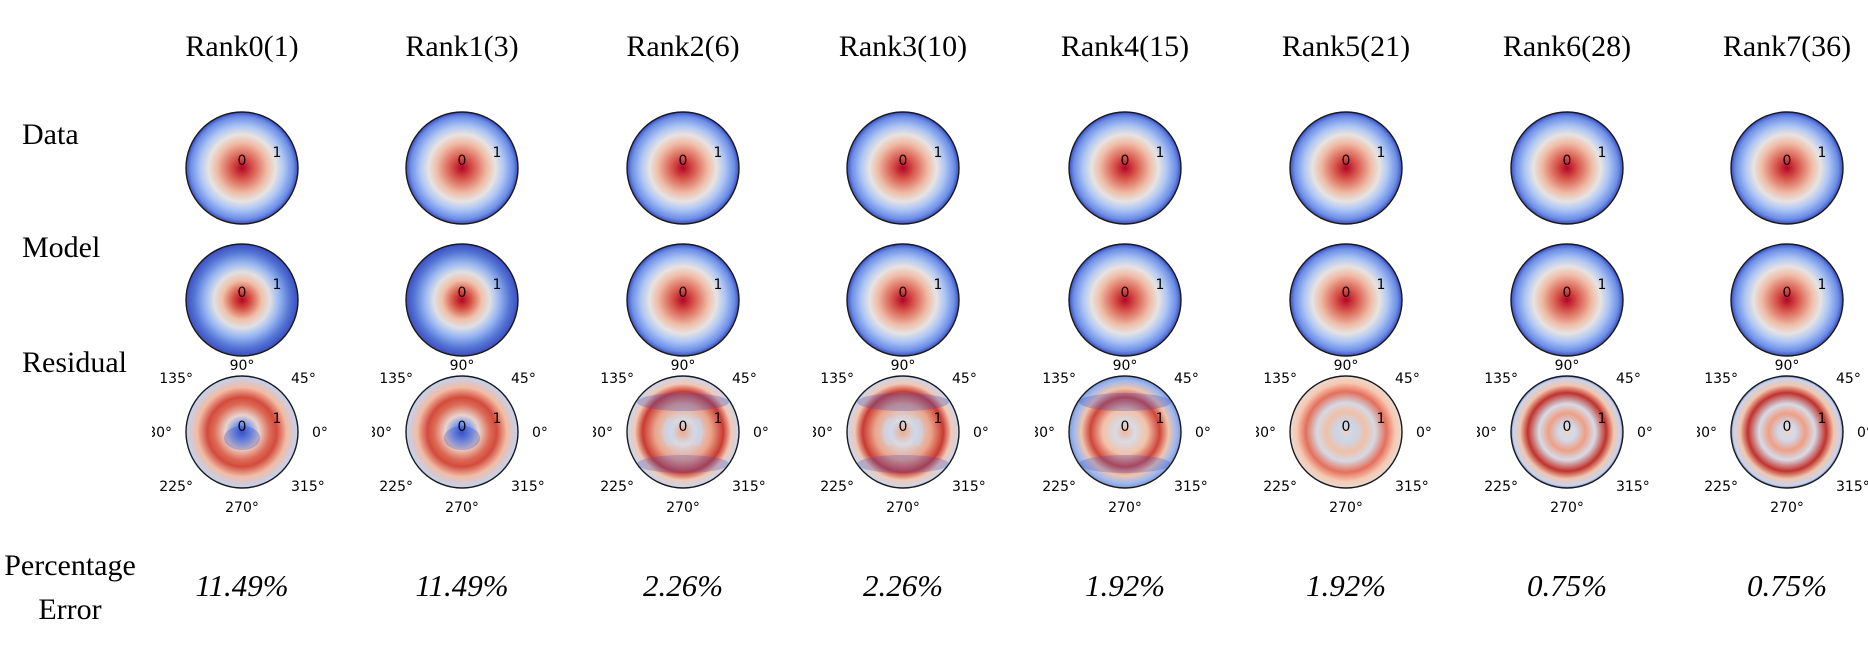  What do you see at coordinates (70, 588) in the screenshot?
I see `row-label-error: Percentage Error` at bounding box center [70, 588].